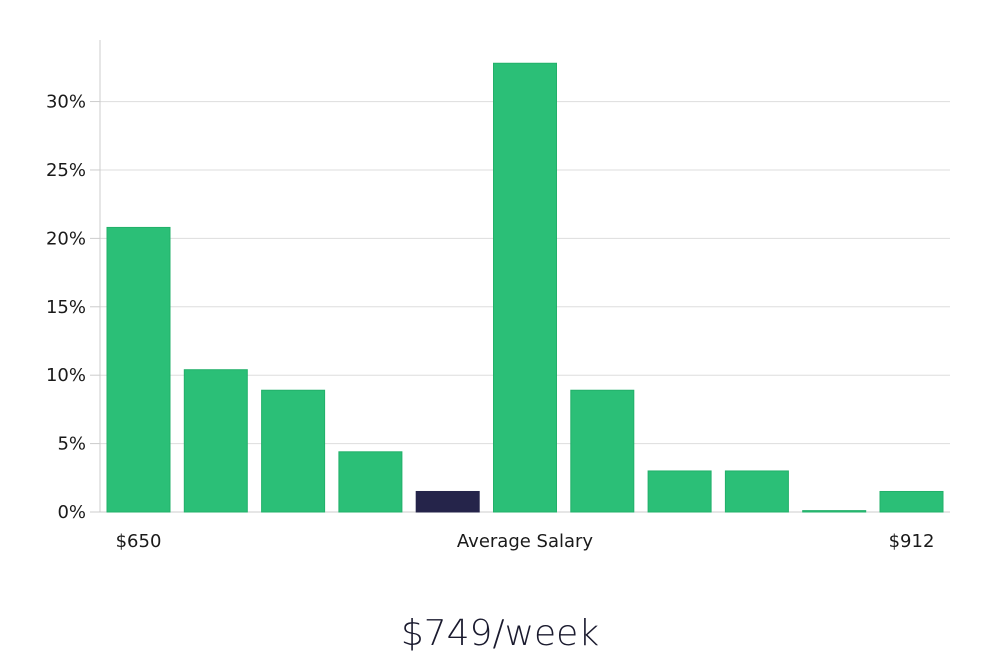 Image resolution: width=1000 pixels, height=662 pixels. I want to click on y-tick-label: 30%, so click(66, 102).